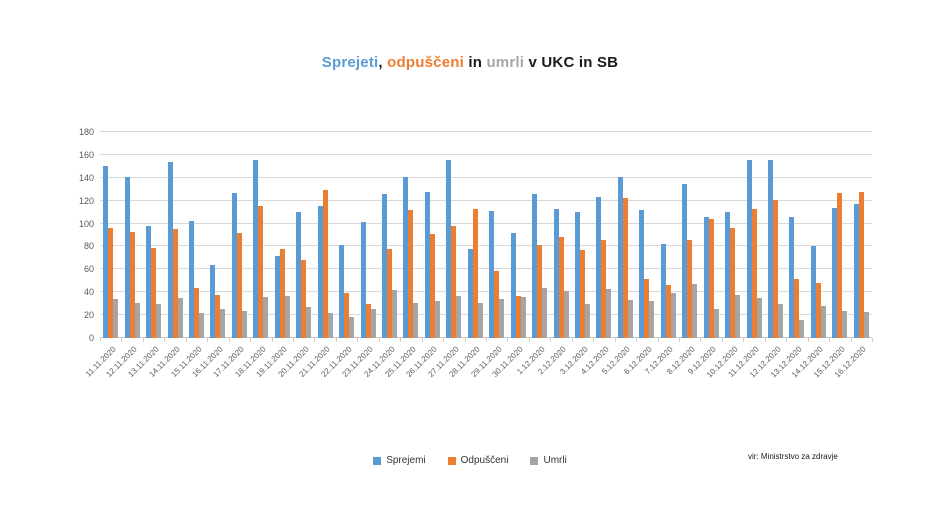 The width and height of the screenshot is (940, 529). What do you see at coordinates (88, 292) in the screenshot?
I see `y-axis-label: 40` at bounding box center [88, 292].